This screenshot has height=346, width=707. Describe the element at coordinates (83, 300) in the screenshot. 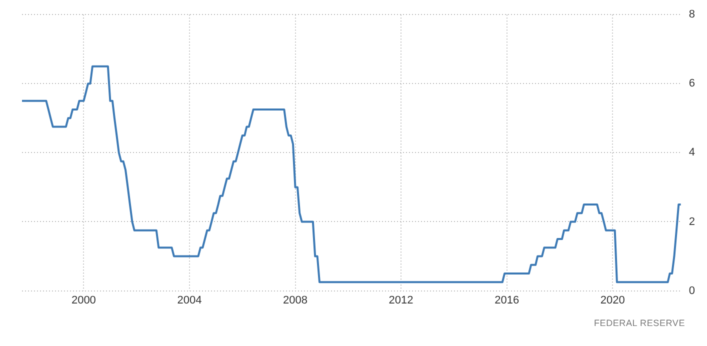

I see `x-tick-label: 2000` at that location.